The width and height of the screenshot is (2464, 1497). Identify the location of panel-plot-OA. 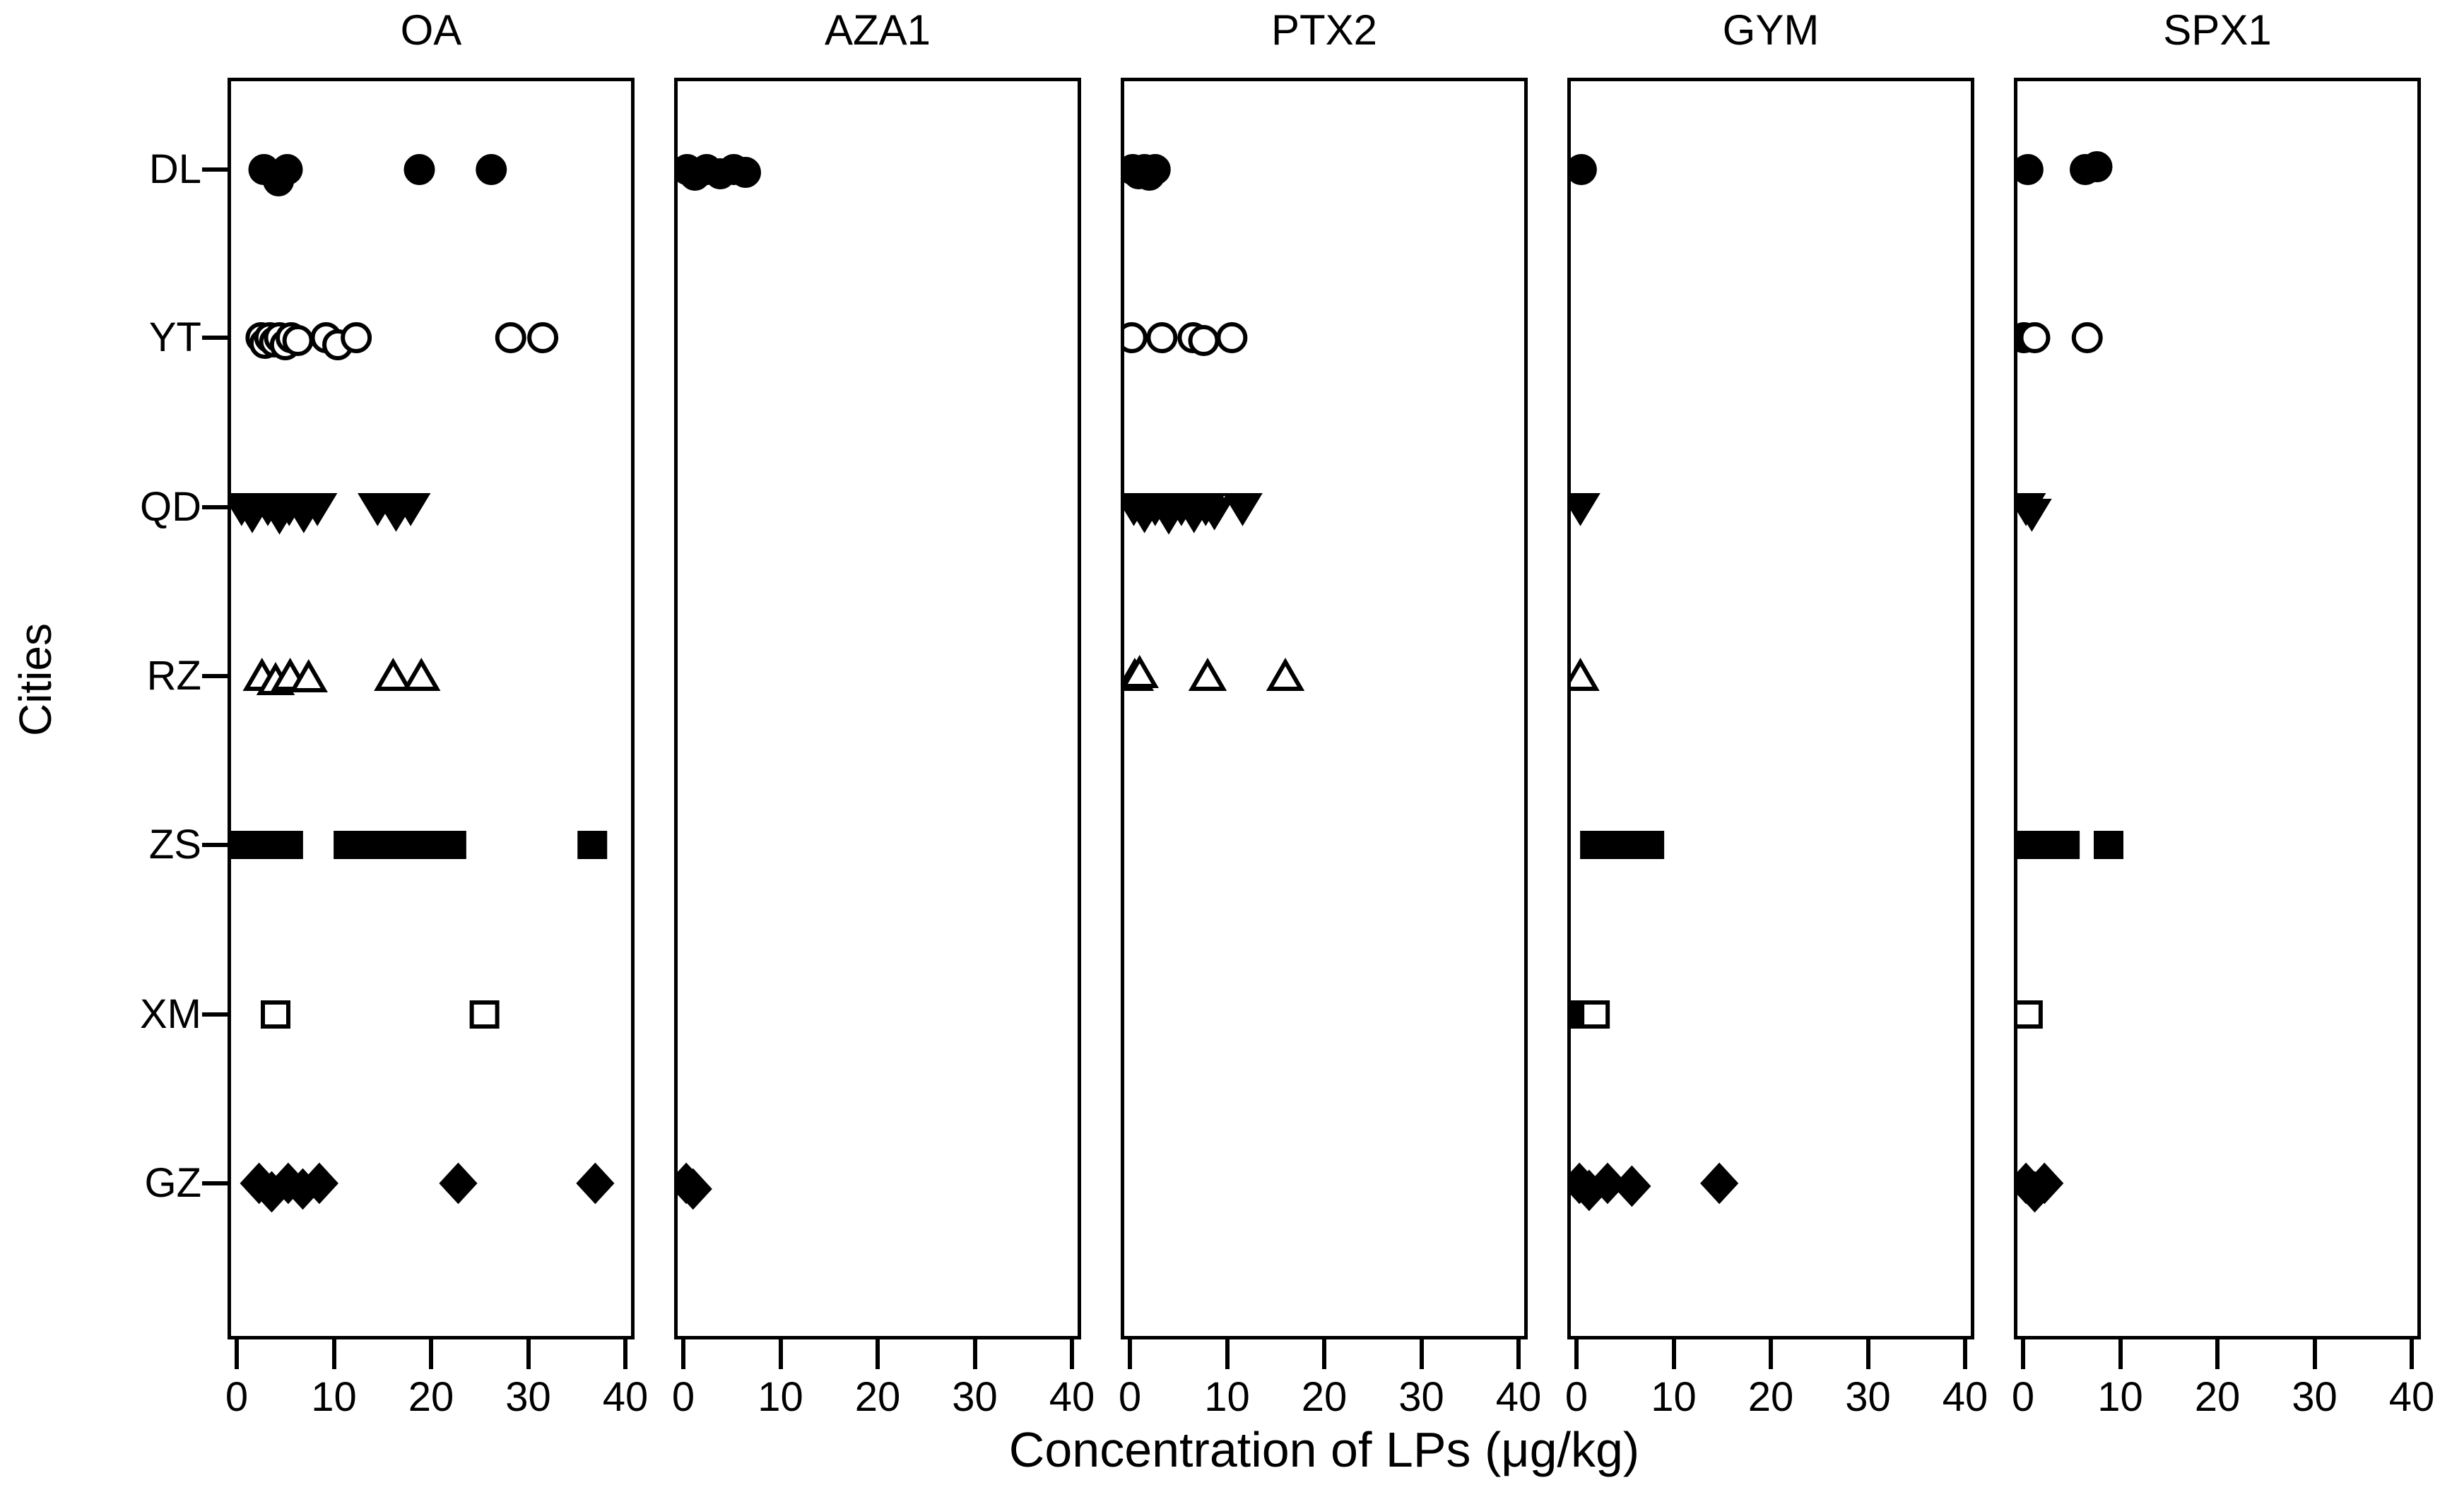
(423, 683).